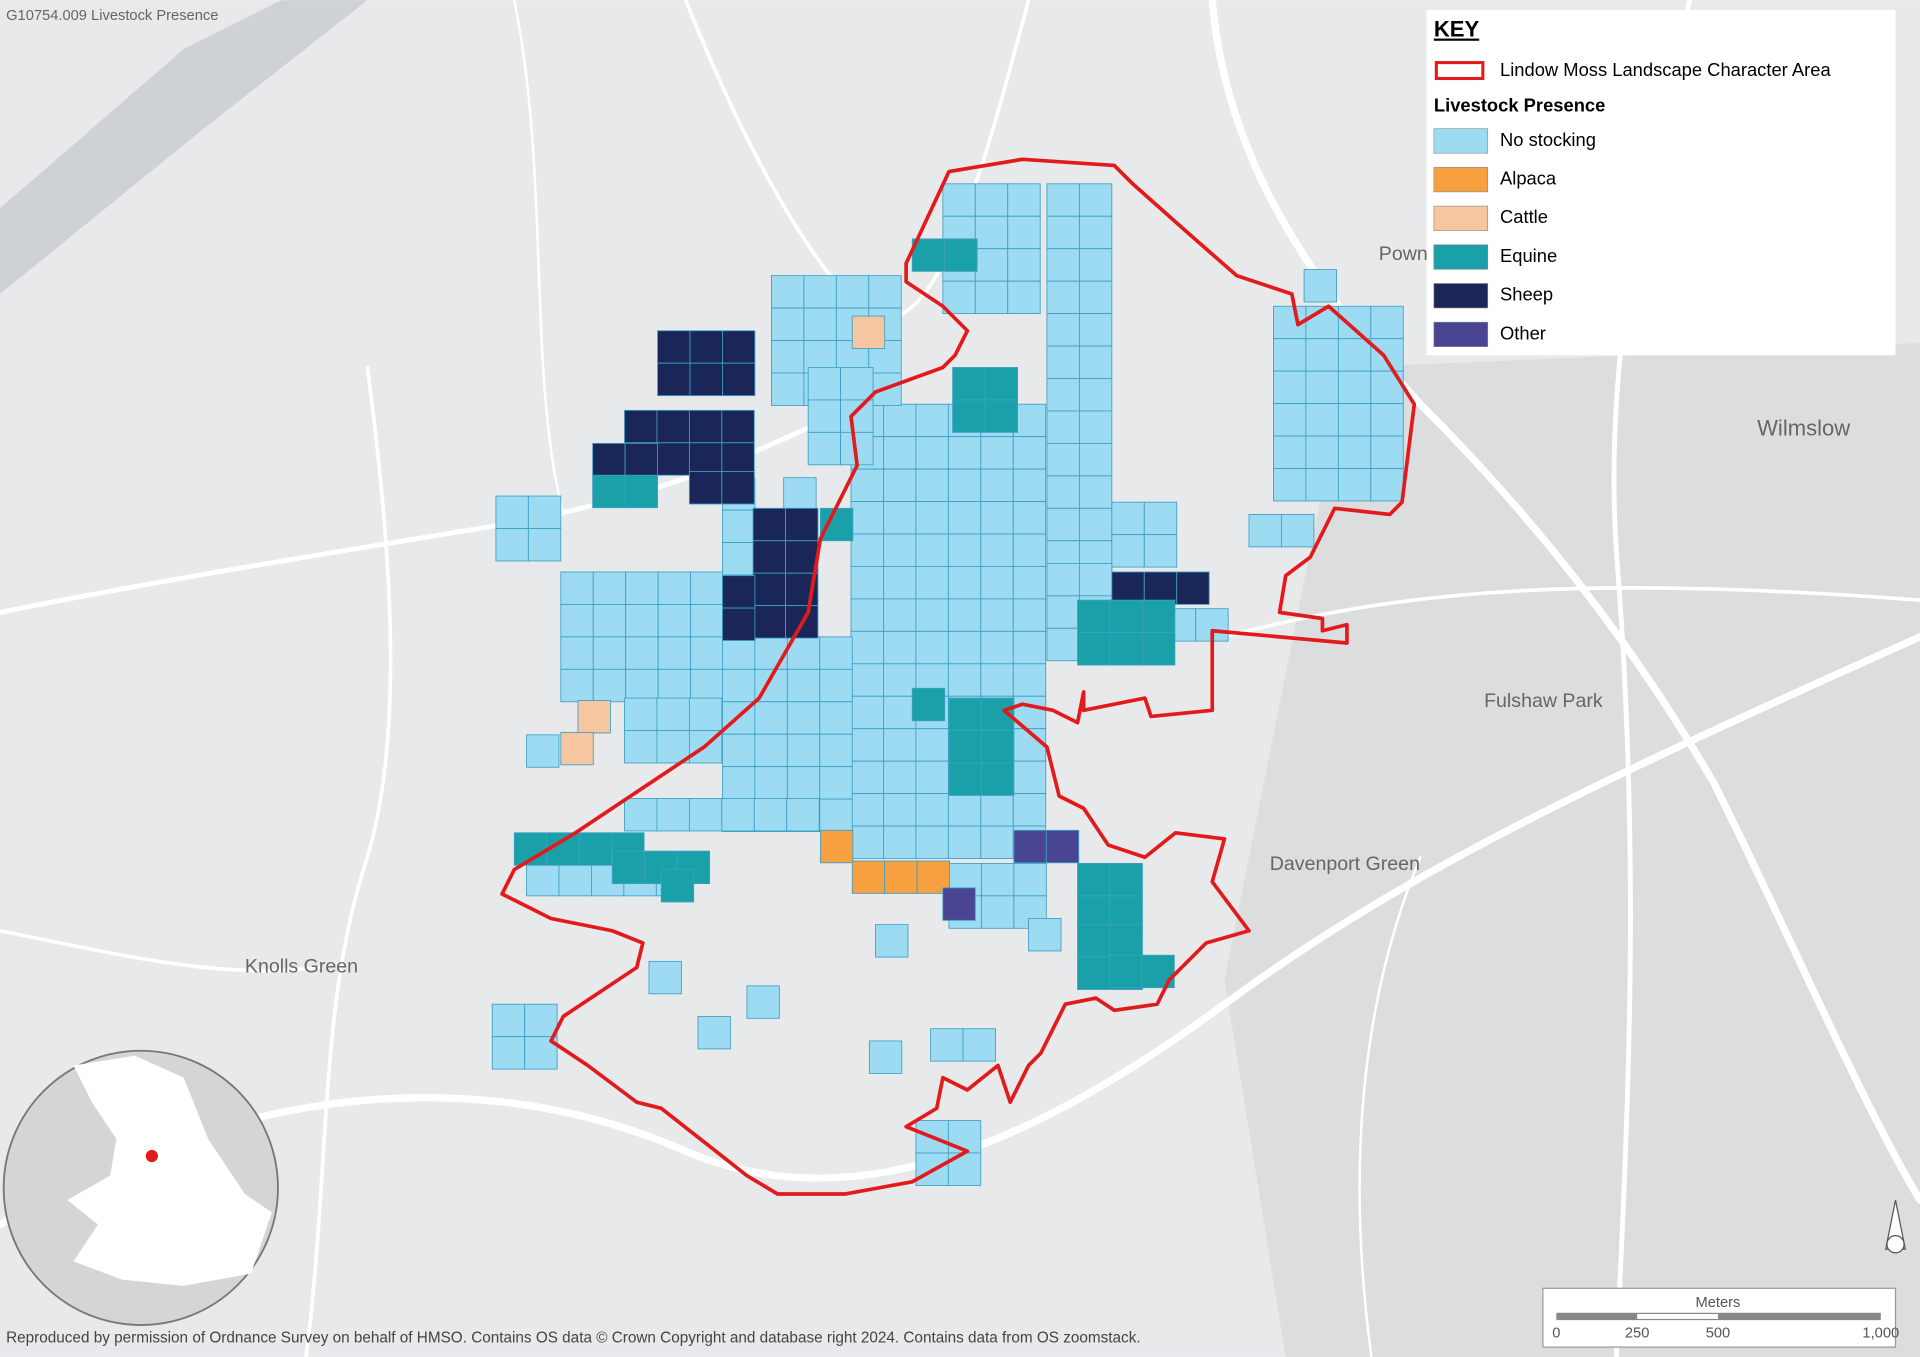  I want to click on place-label: Pown, so click(1403, 254).